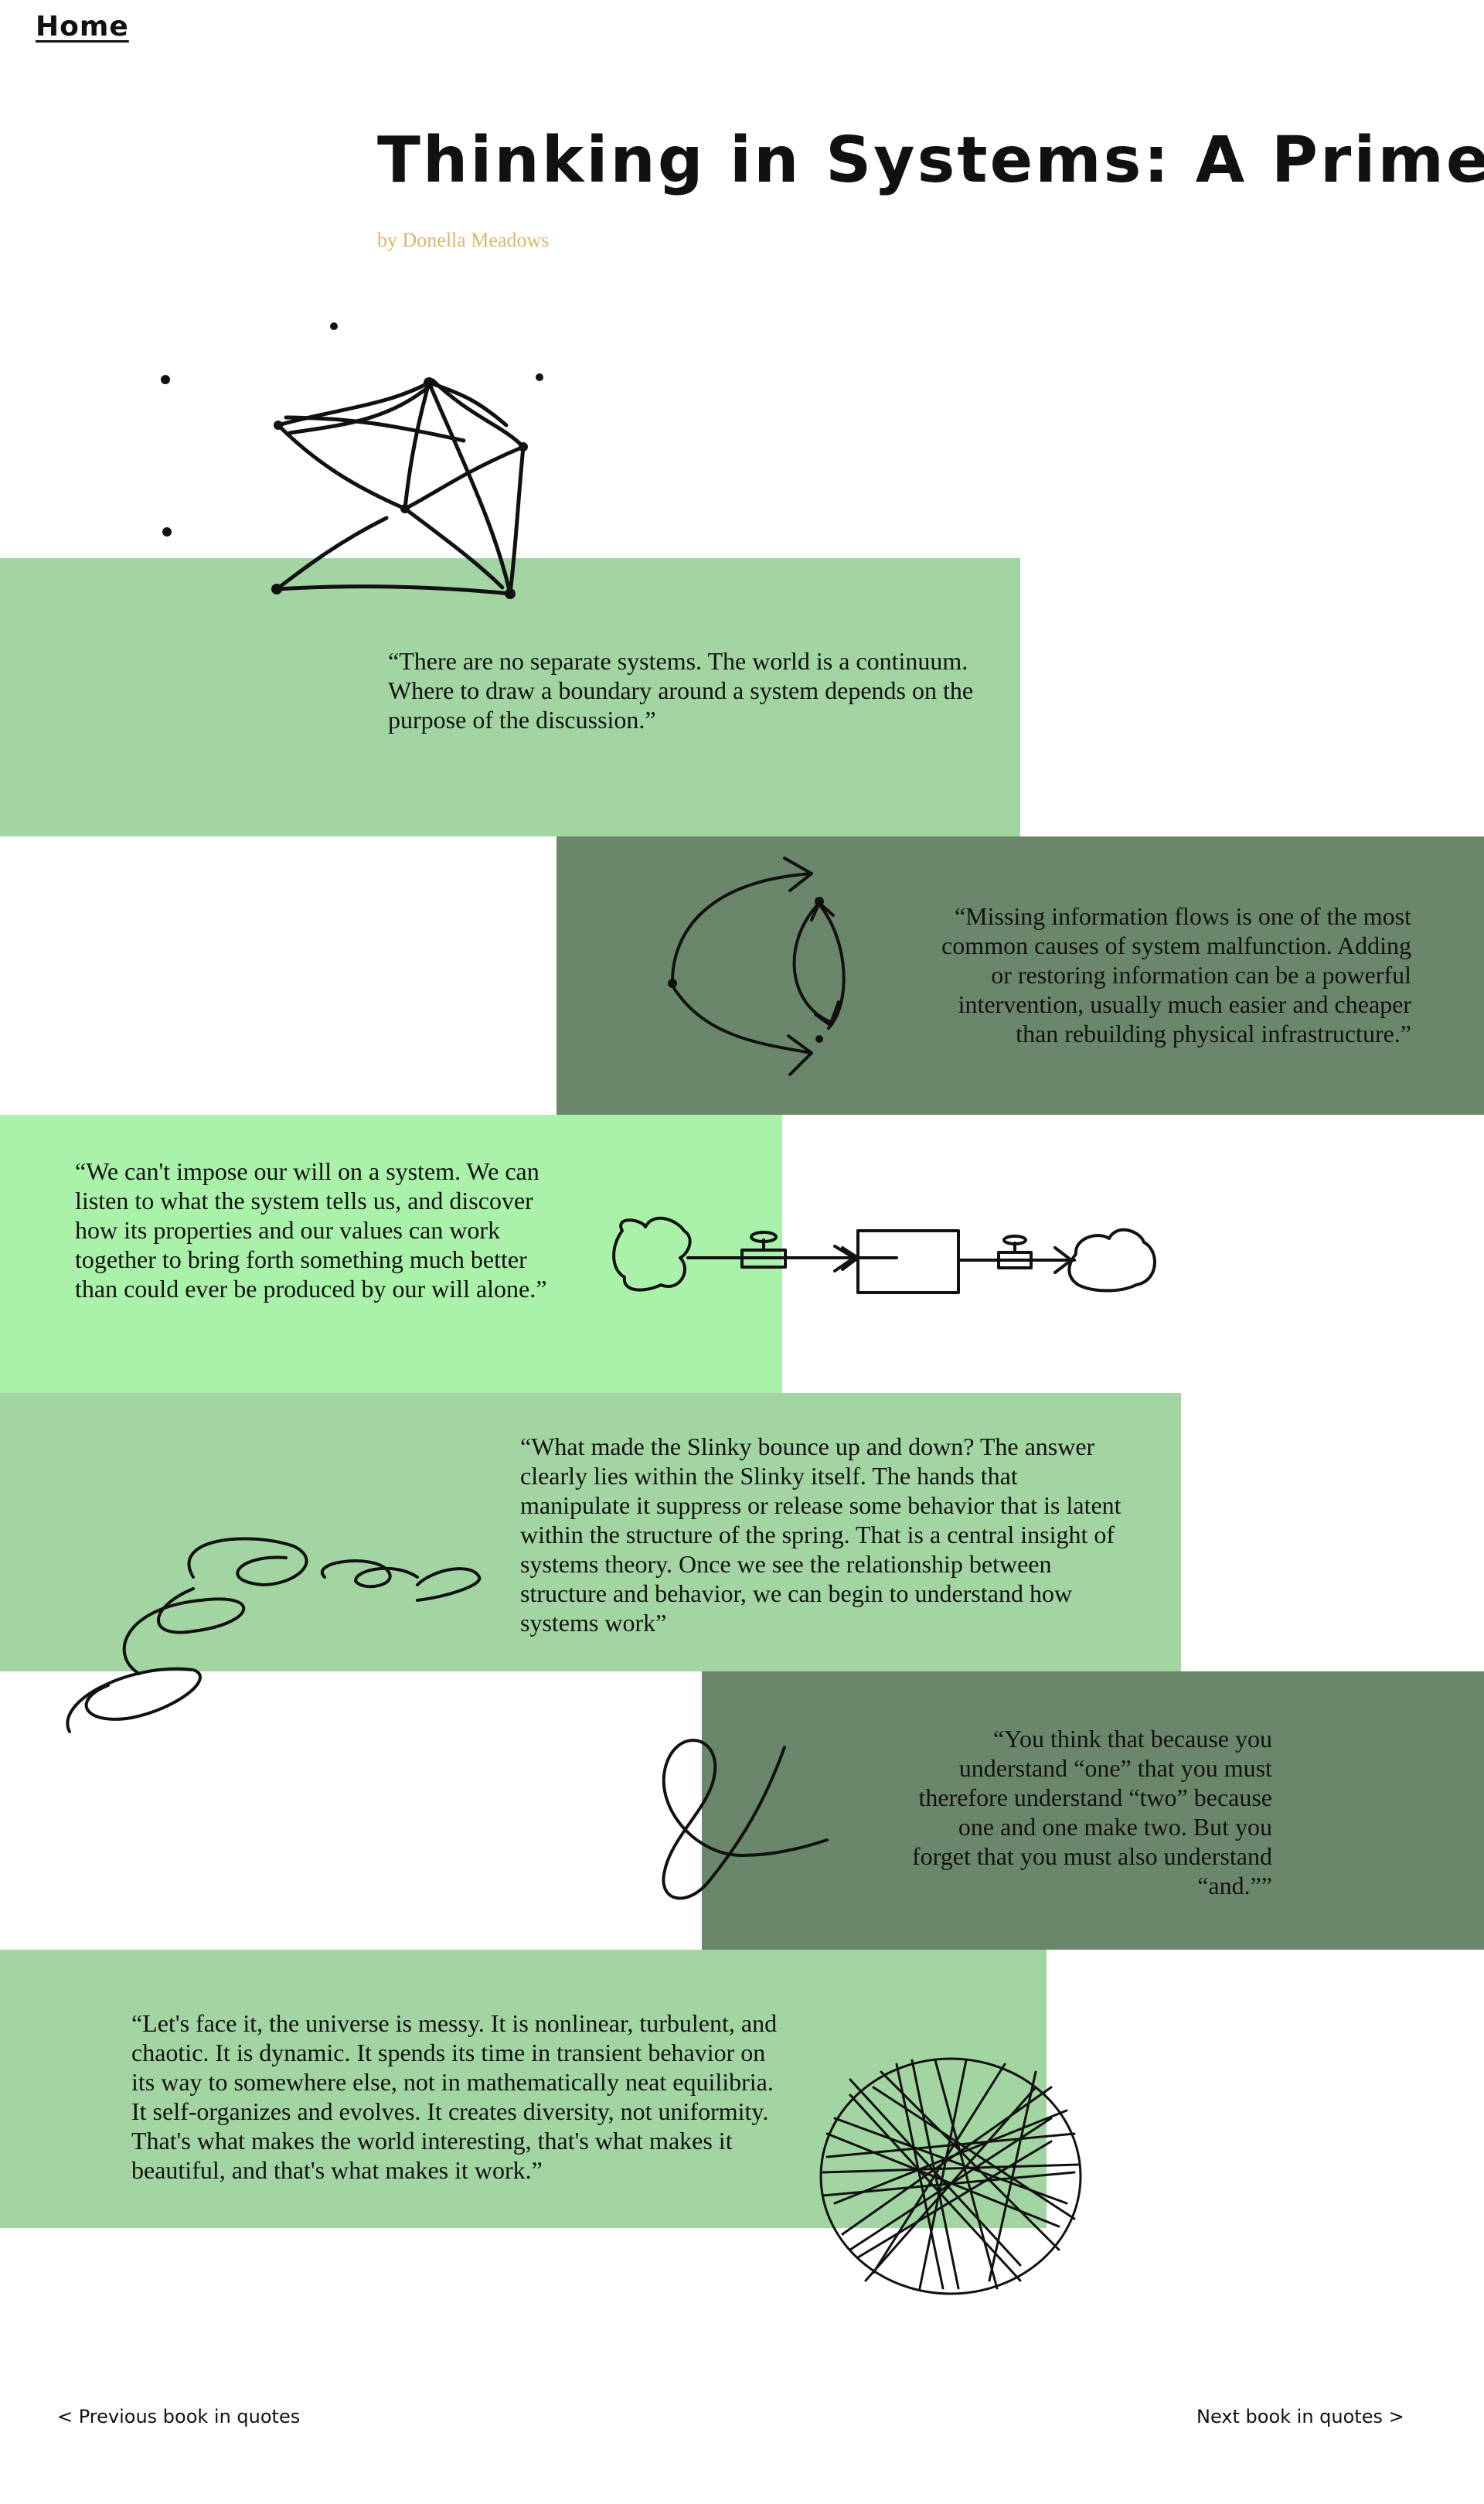  What do you see at coordinates (274, 1635) in the screenshot?
I see `slinky-spring-icon` at bounding box center [274, 1635].